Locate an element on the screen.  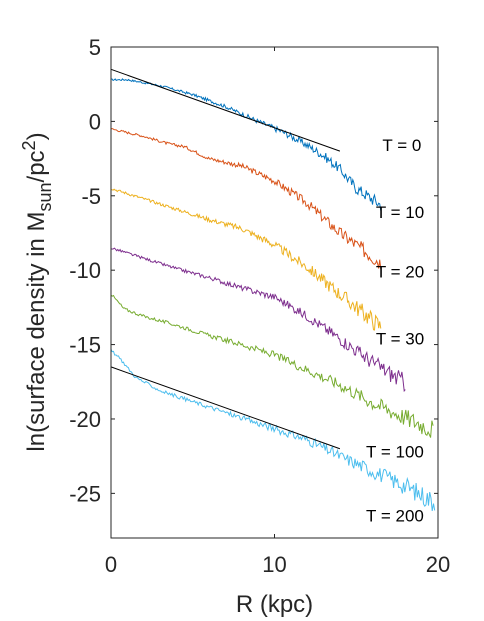
series-annotation-2: T = 20 is located at coordinates (400, 272).